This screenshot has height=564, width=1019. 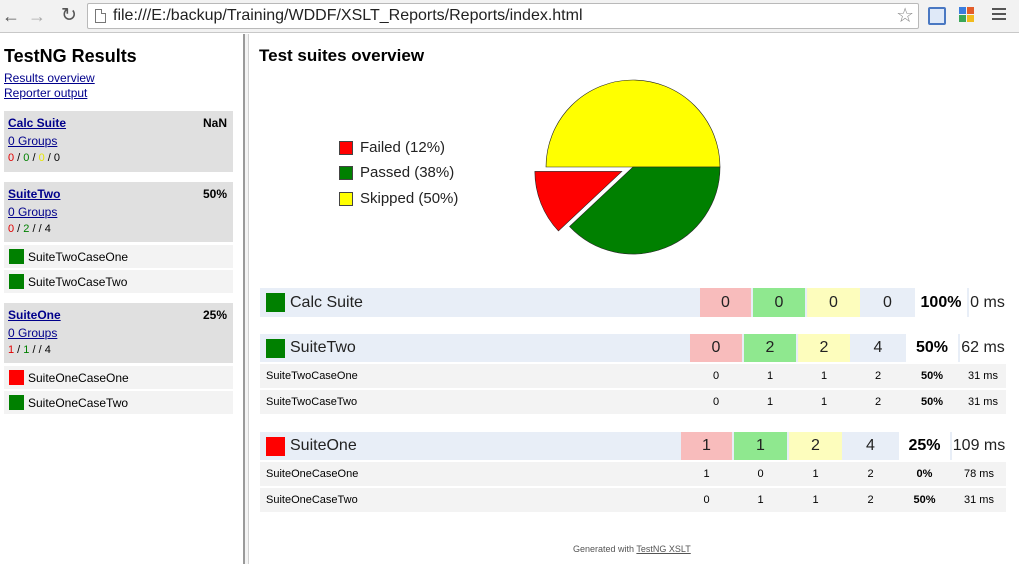 I want to click on case-name: SuiteOneCaseTwo, so click(x=312, y=500).